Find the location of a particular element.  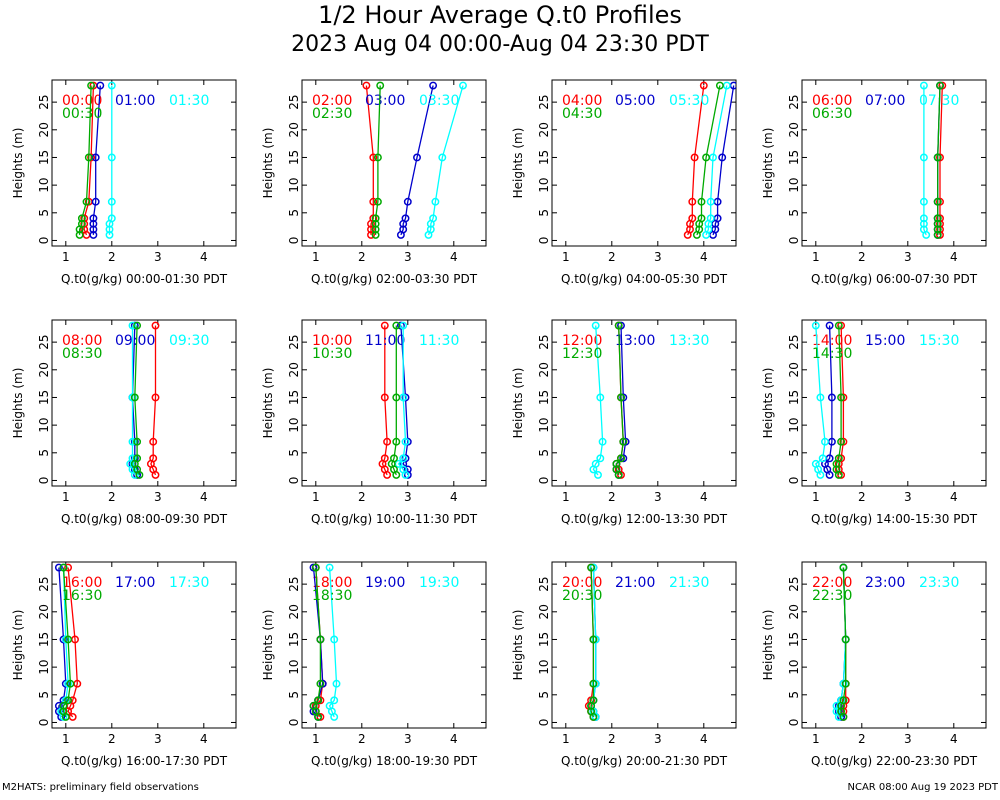

legend-entry: 13:00 is located at coordinates (635, 341).